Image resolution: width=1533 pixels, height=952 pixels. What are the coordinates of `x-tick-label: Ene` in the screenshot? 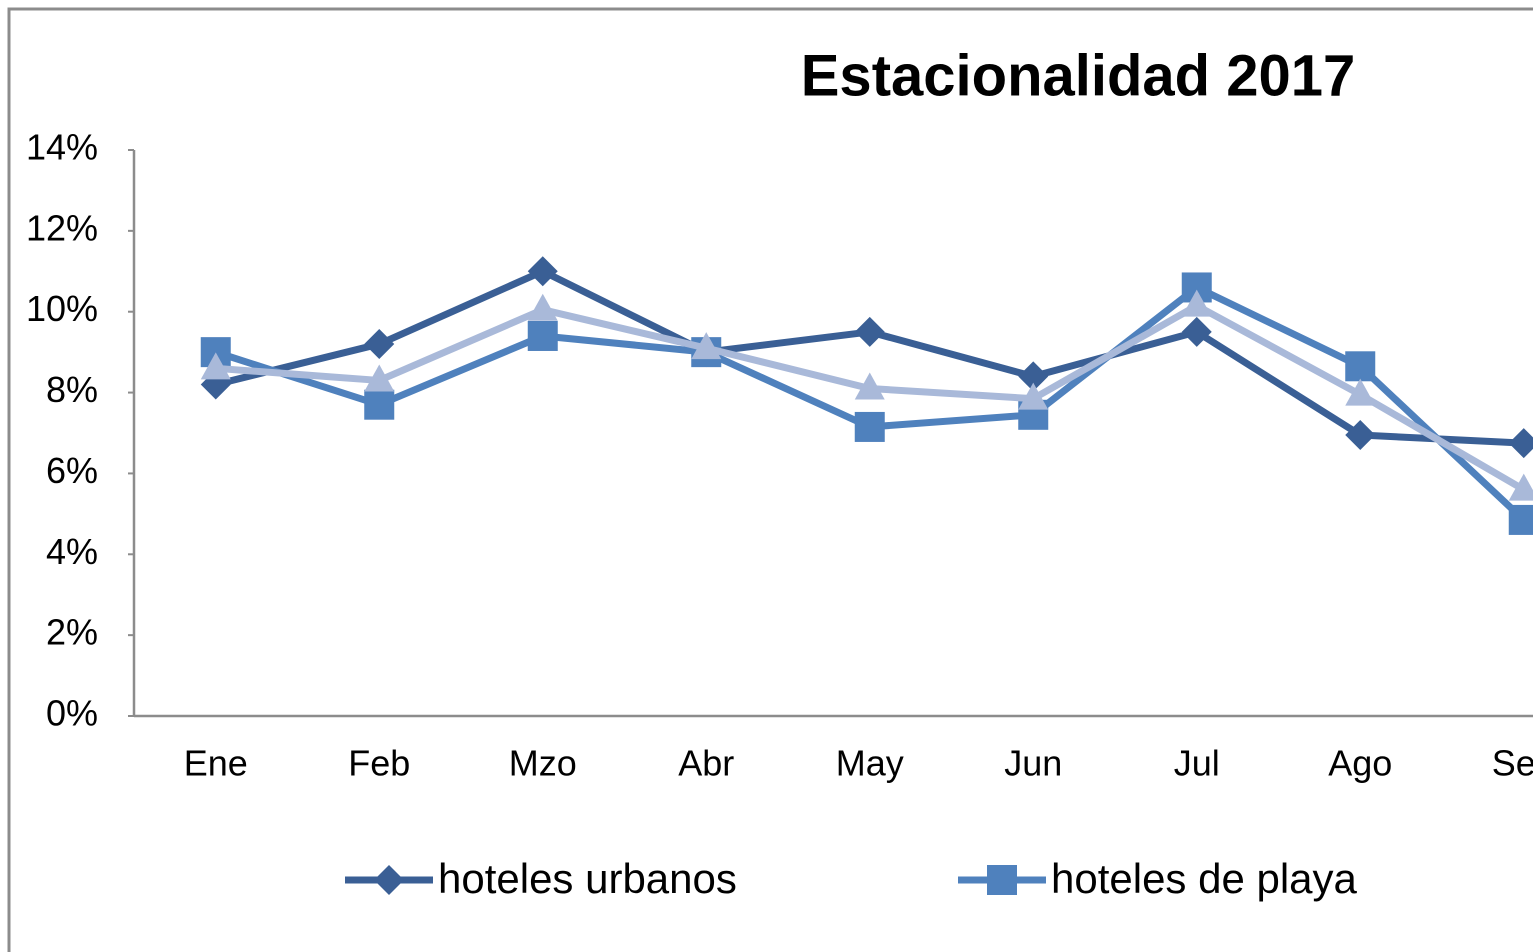 It's located at (216, 763).